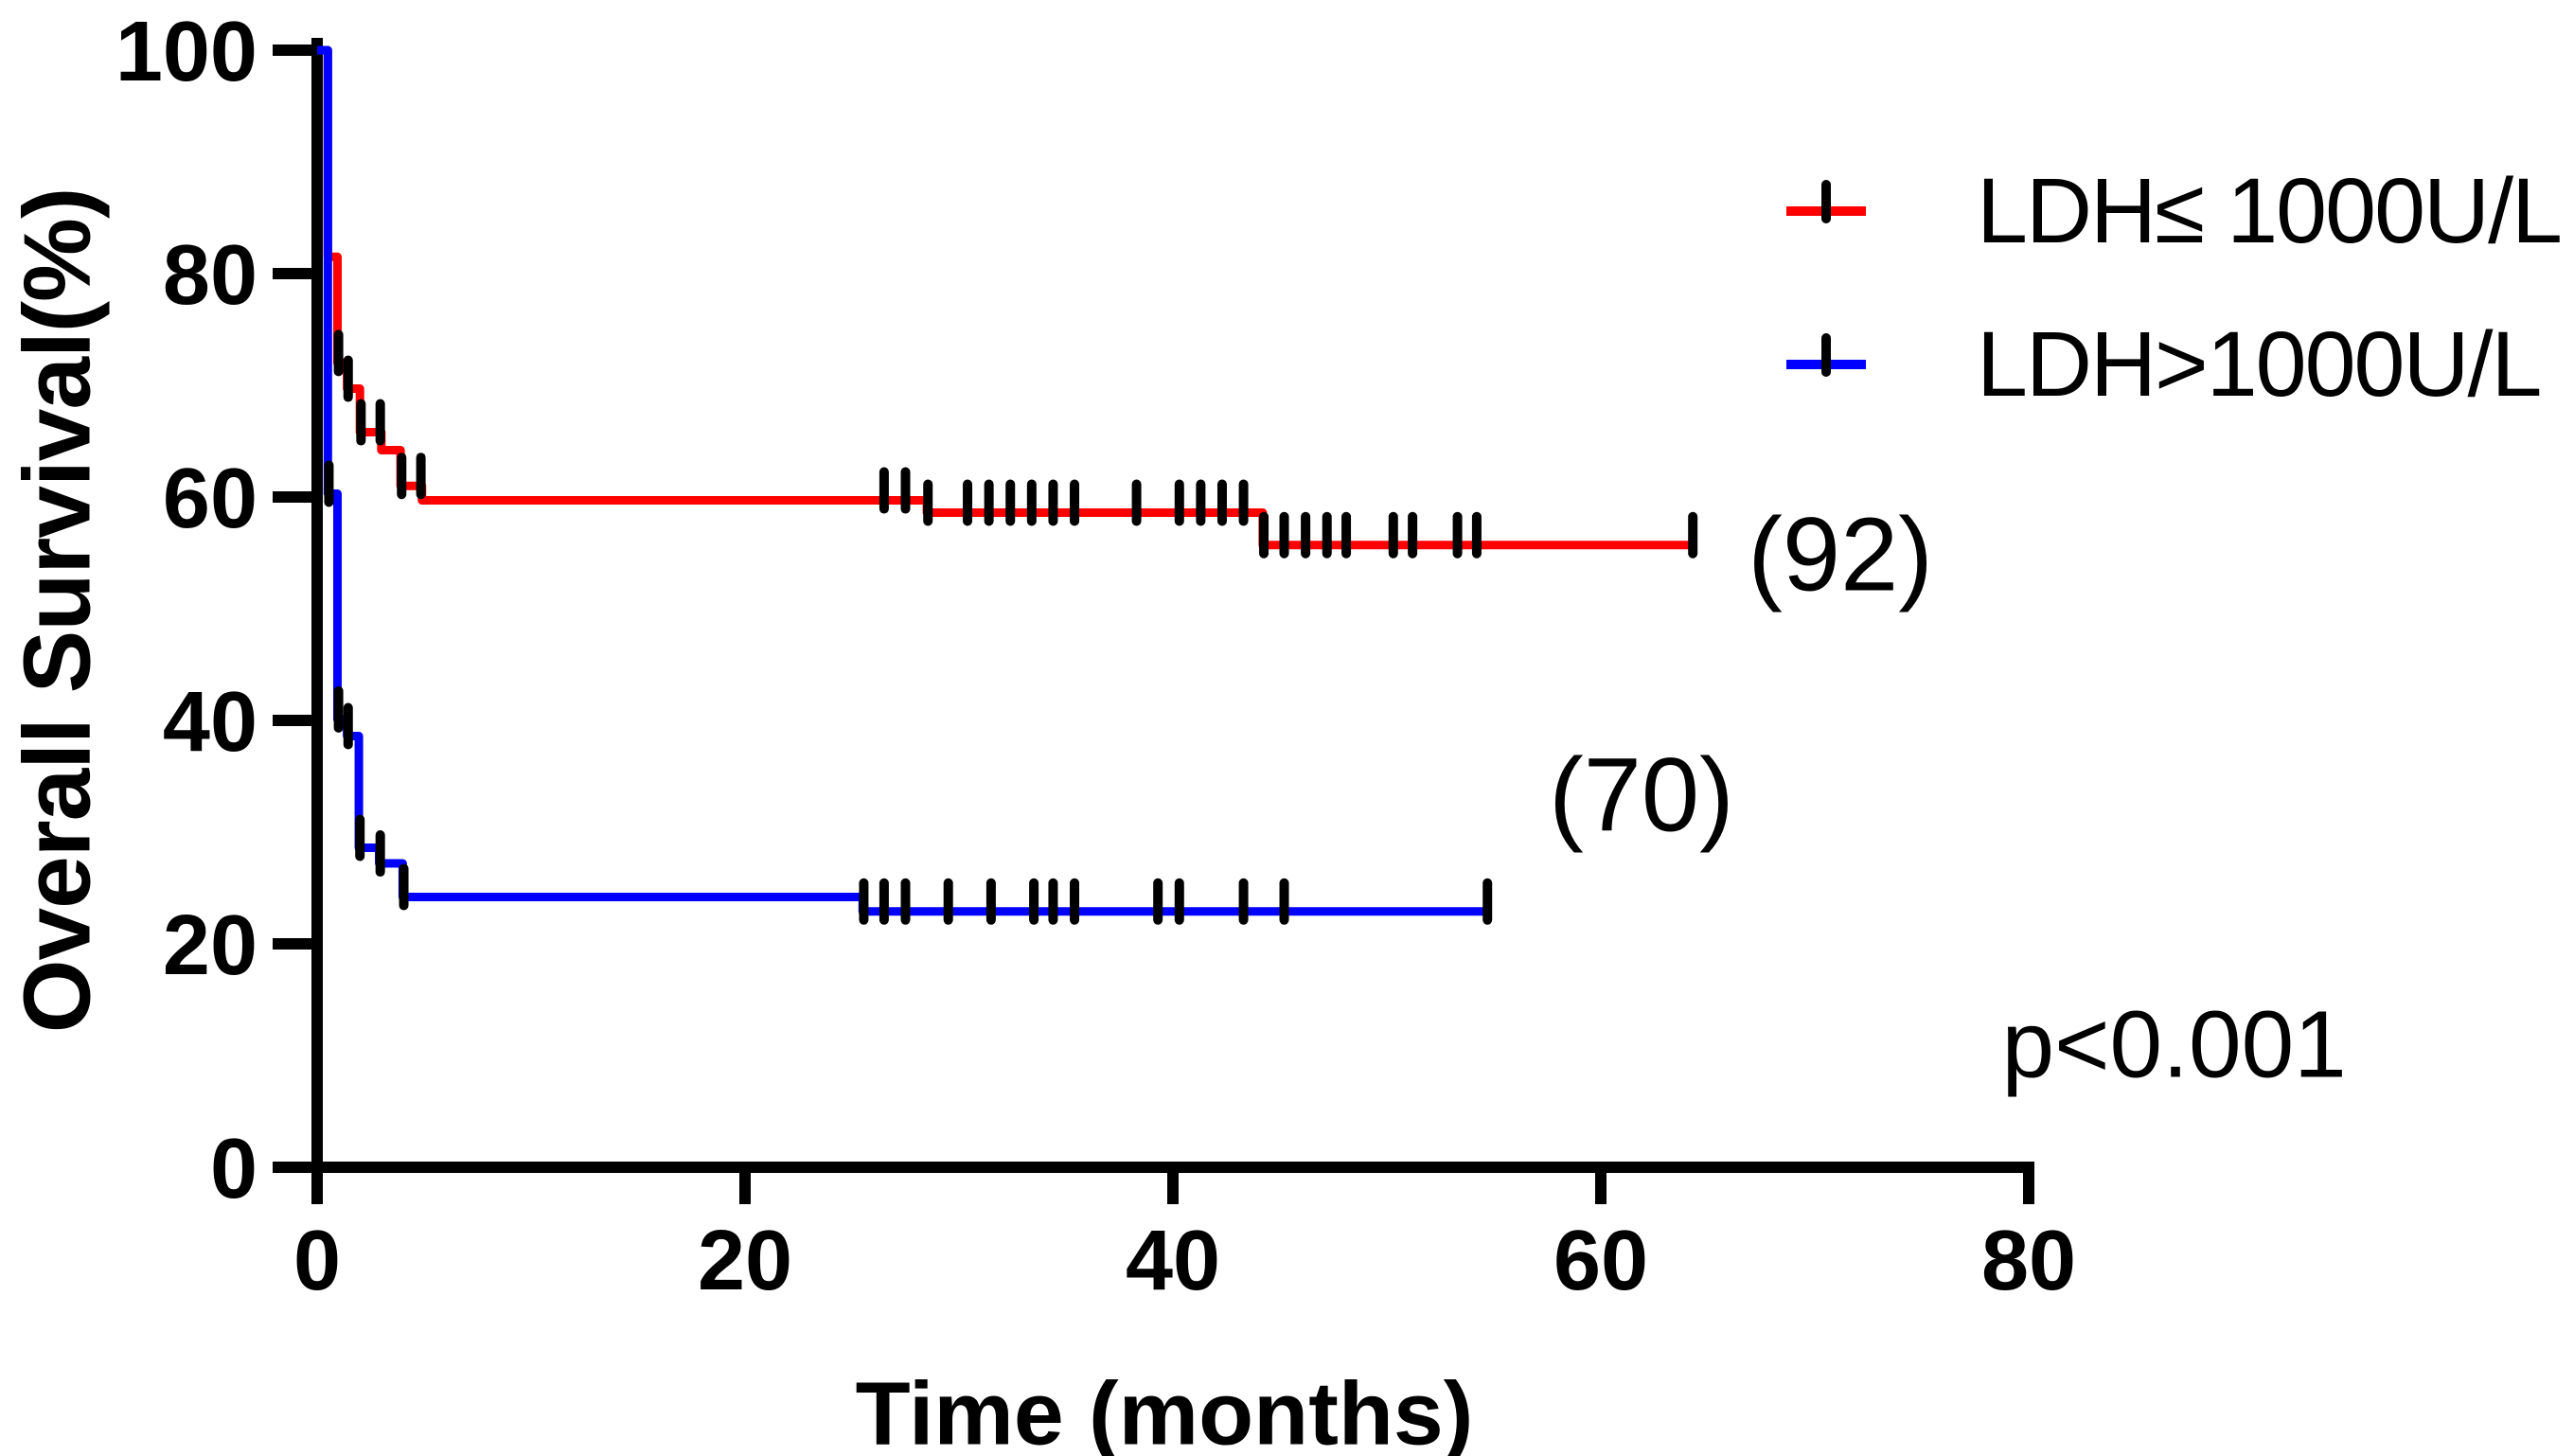  What do you see at coordinates (317, 1261) in the screenshot?
I see `x-tick-label: 0` at bounding box center [317, 1261].